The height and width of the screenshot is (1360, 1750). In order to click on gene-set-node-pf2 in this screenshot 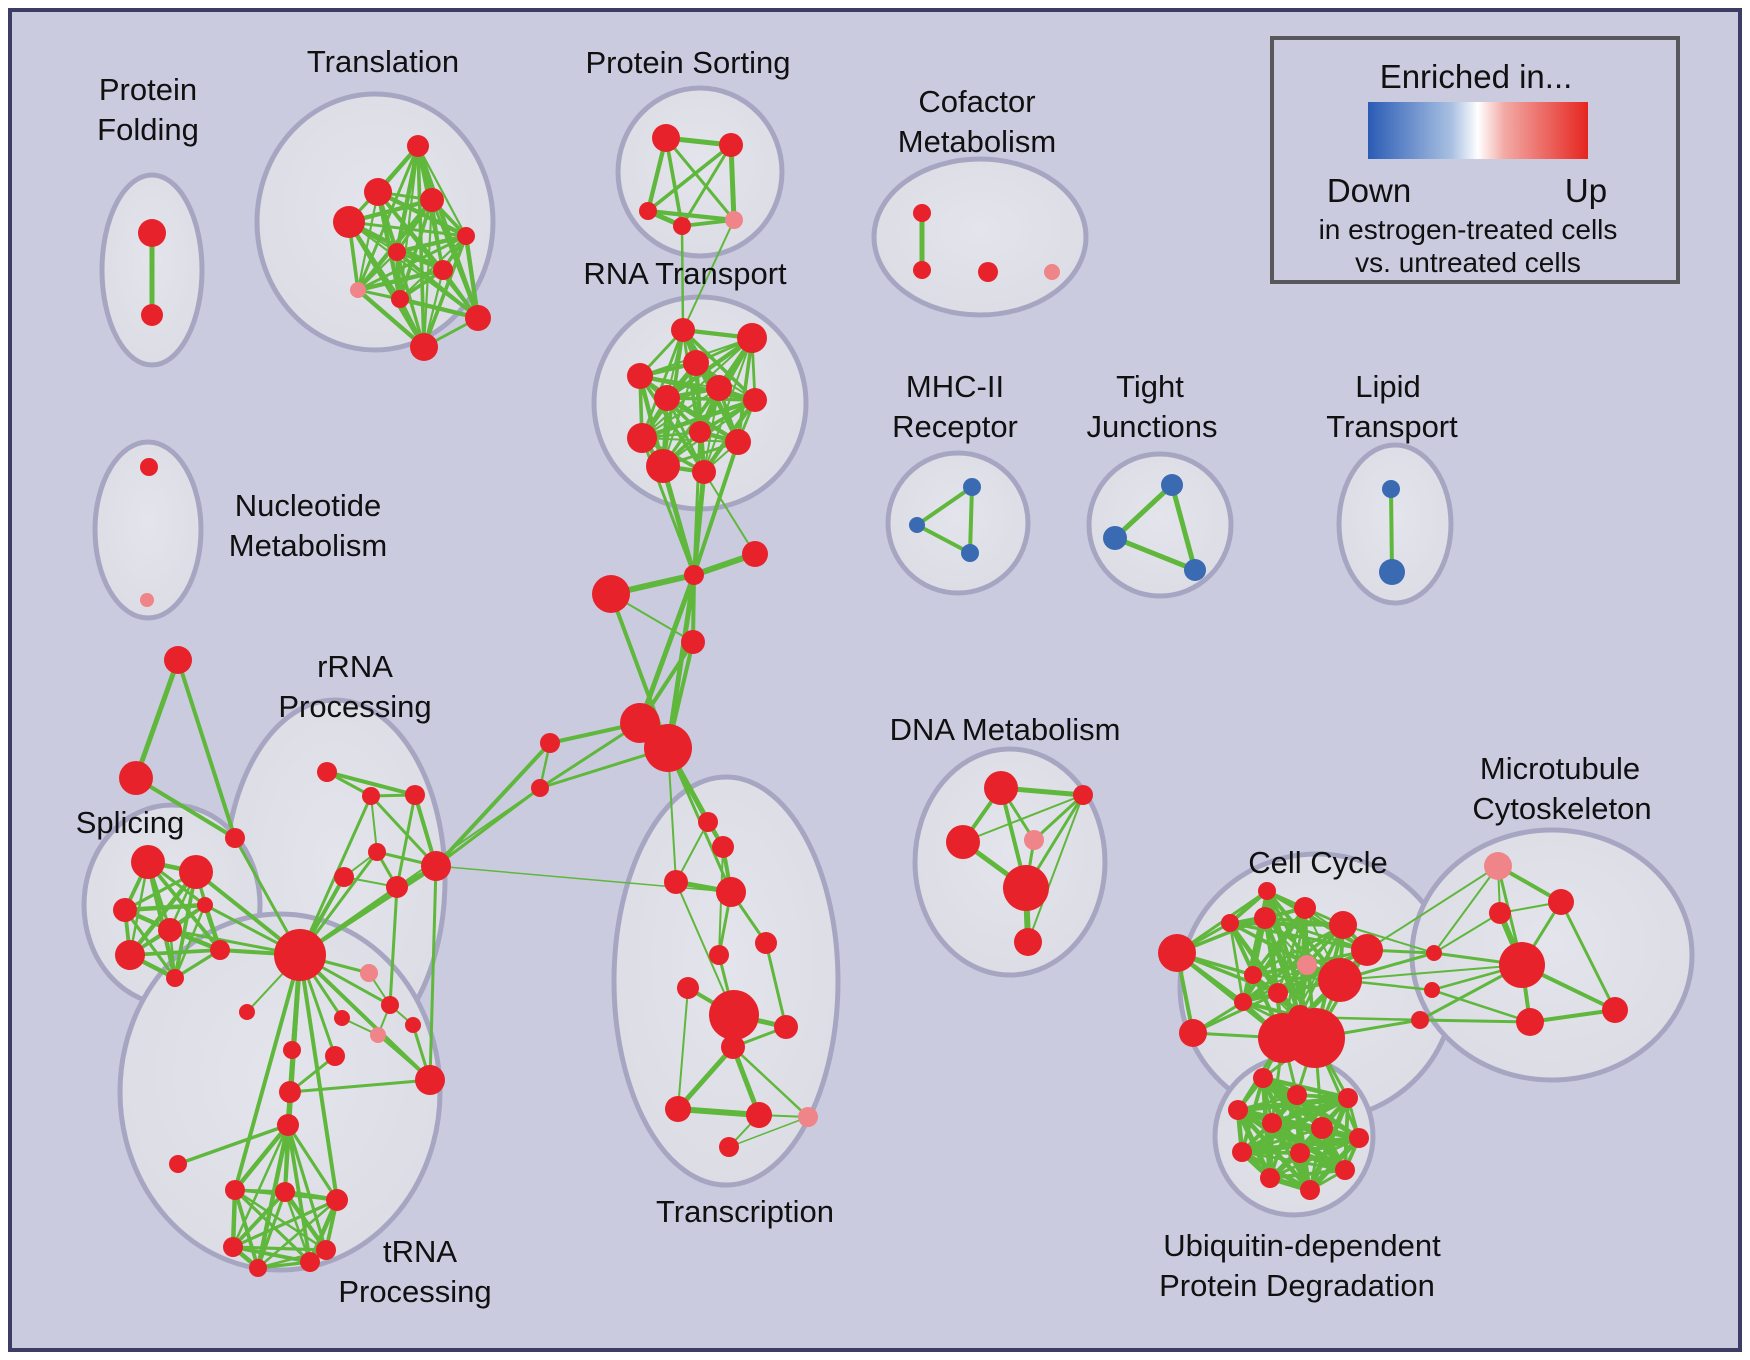, I will do `click(152, 315)`.